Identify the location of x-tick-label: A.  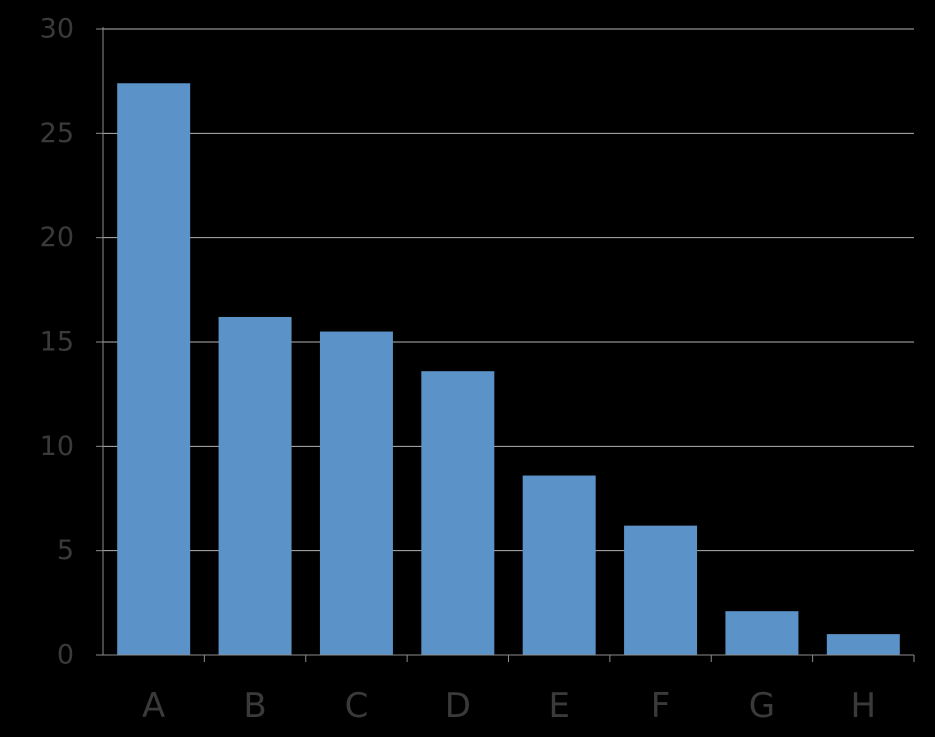
(153, 706).